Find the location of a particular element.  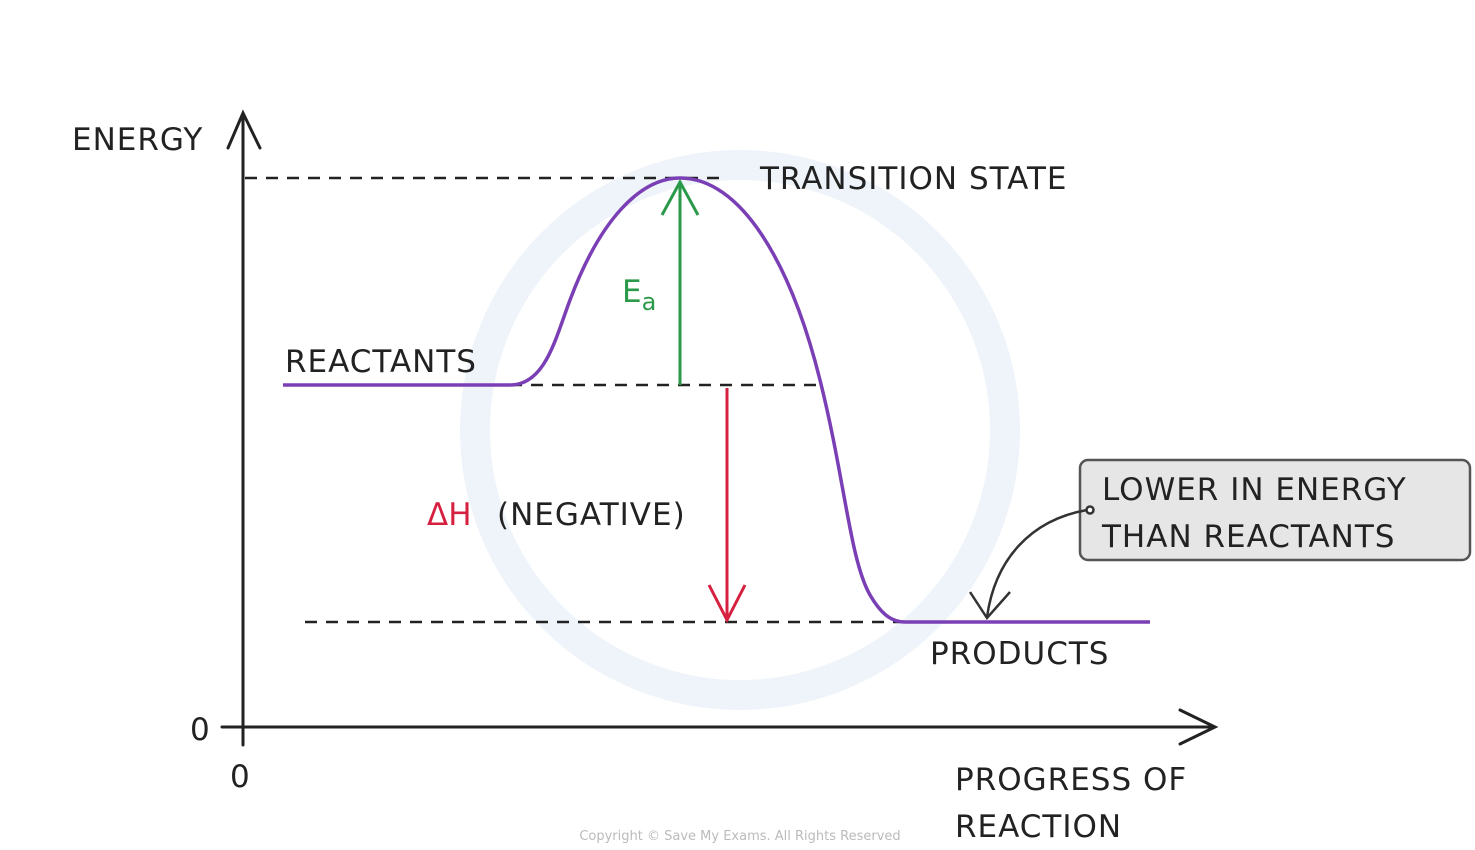

x-axis-arrowhead is located at coordinates (1198, 727).